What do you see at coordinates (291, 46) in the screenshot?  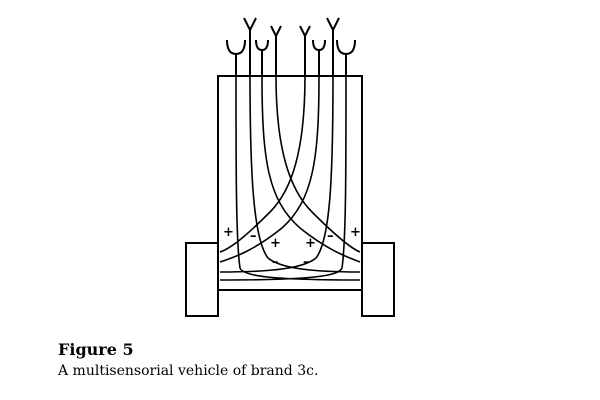 I see `sensors` at bounding box center [291, 46].